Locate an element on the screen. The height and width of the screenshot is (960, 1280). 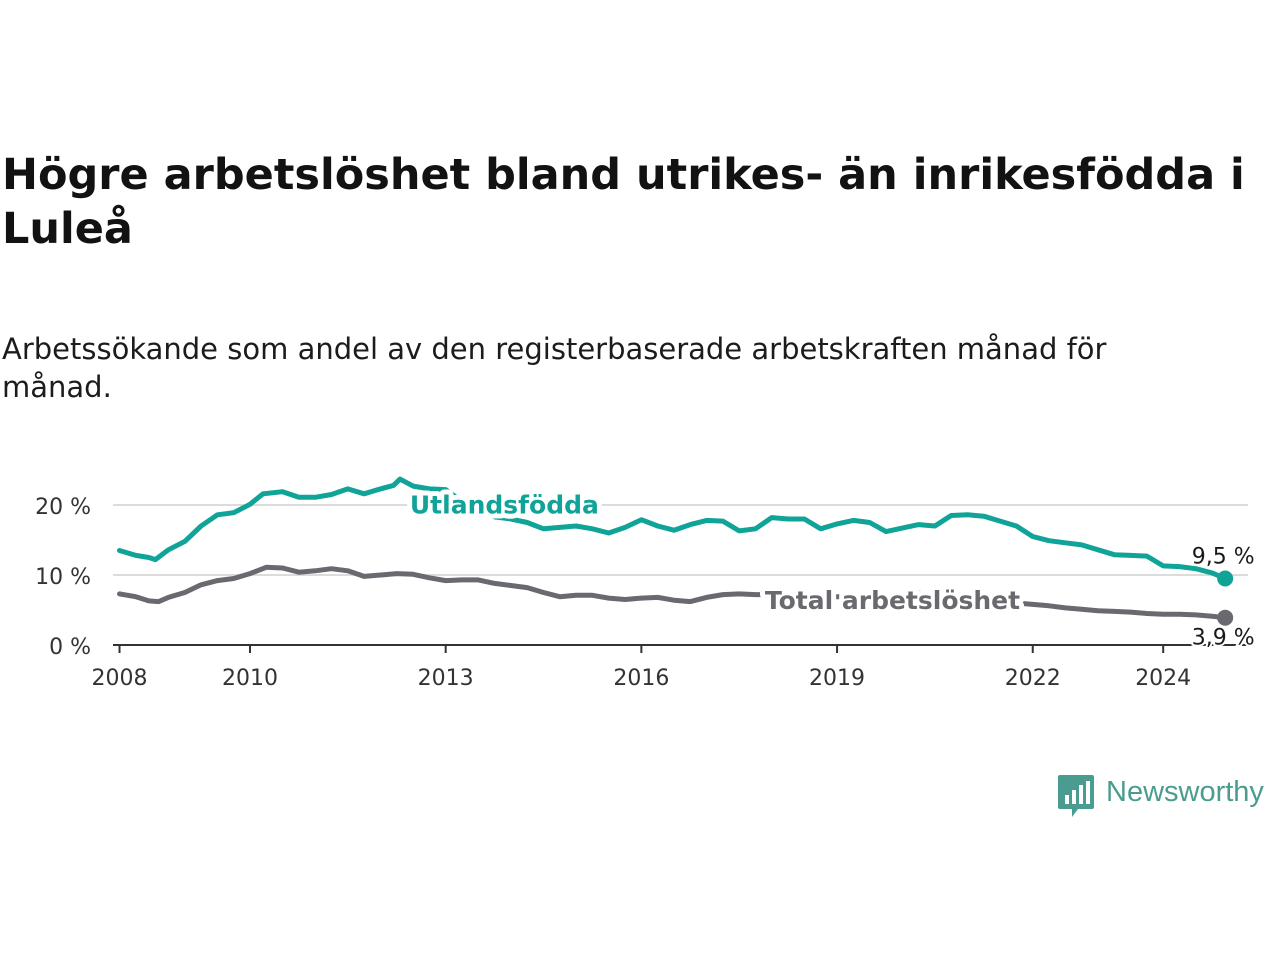
end-value-label: 3,9 % is located at coordinates (1223, 638).